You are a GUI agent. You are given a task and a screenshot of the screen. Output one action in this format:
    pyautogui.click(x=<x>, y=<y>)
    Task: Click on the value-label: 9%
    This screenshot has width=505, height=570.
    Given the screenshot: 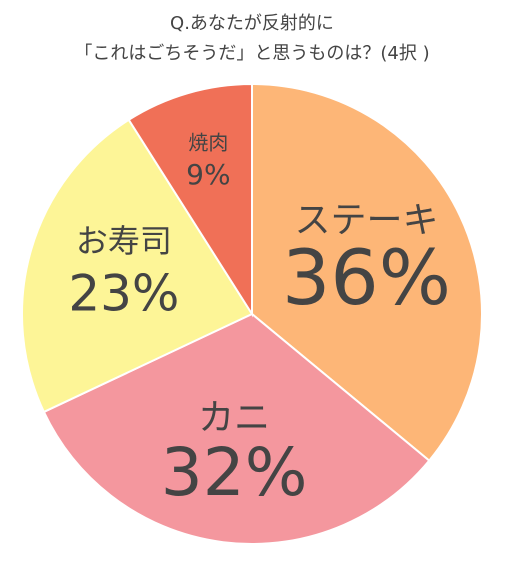 What is the action you would take?
    pyautogui.click(x=208, y=174)
    